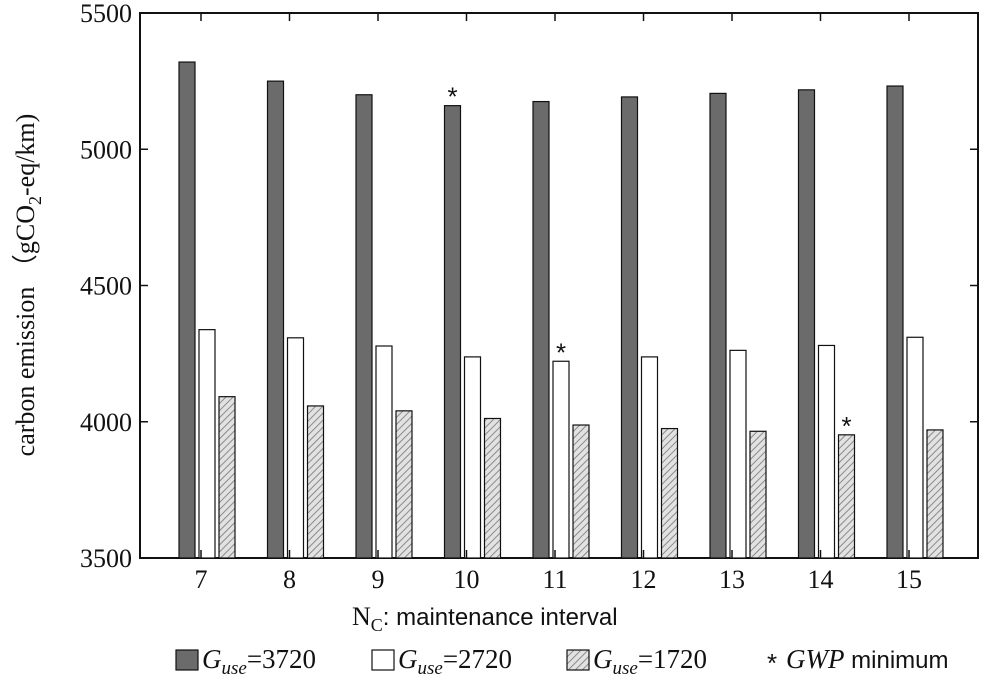 The image size is (1000, 690). Describe the element at coordinates (281, 659) in the screenshot. I see `legend-label-rest: =3720` at that location.